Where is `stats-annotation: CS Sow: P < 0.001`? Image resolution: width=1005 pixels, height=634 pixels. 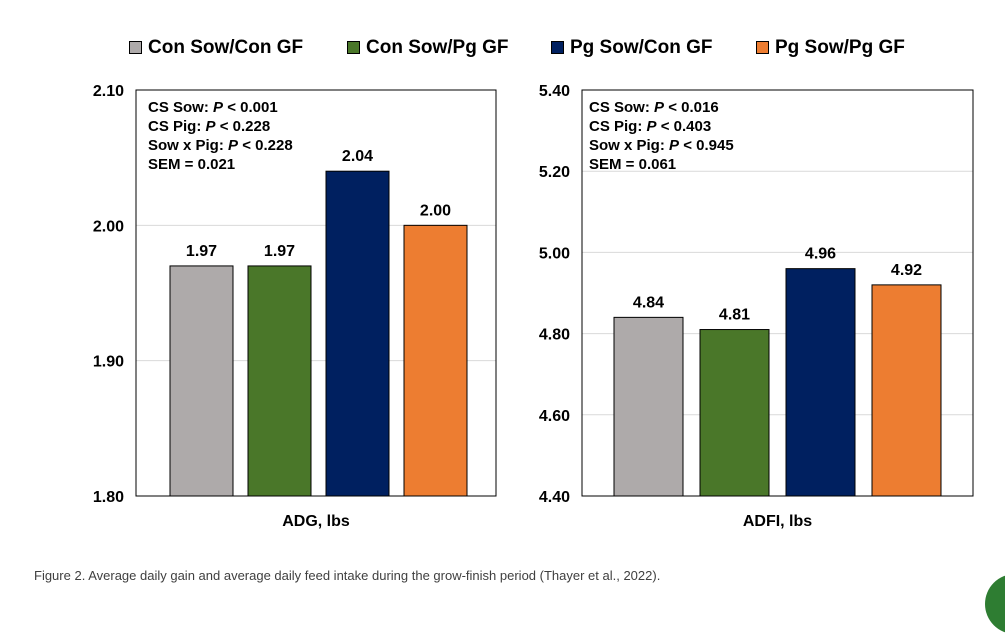
stats-annotation: CS Sow: P < 0.001 is located at coordinates (213, 107).